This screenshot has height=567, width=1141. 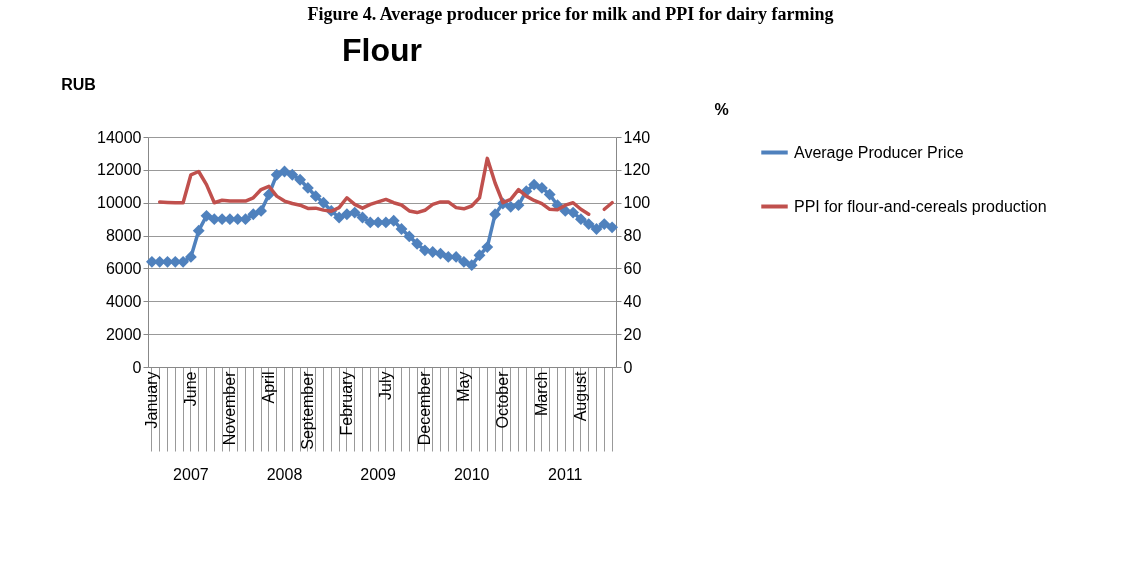 I want to click on x-tick-label: September, so click(x=307, y=410).